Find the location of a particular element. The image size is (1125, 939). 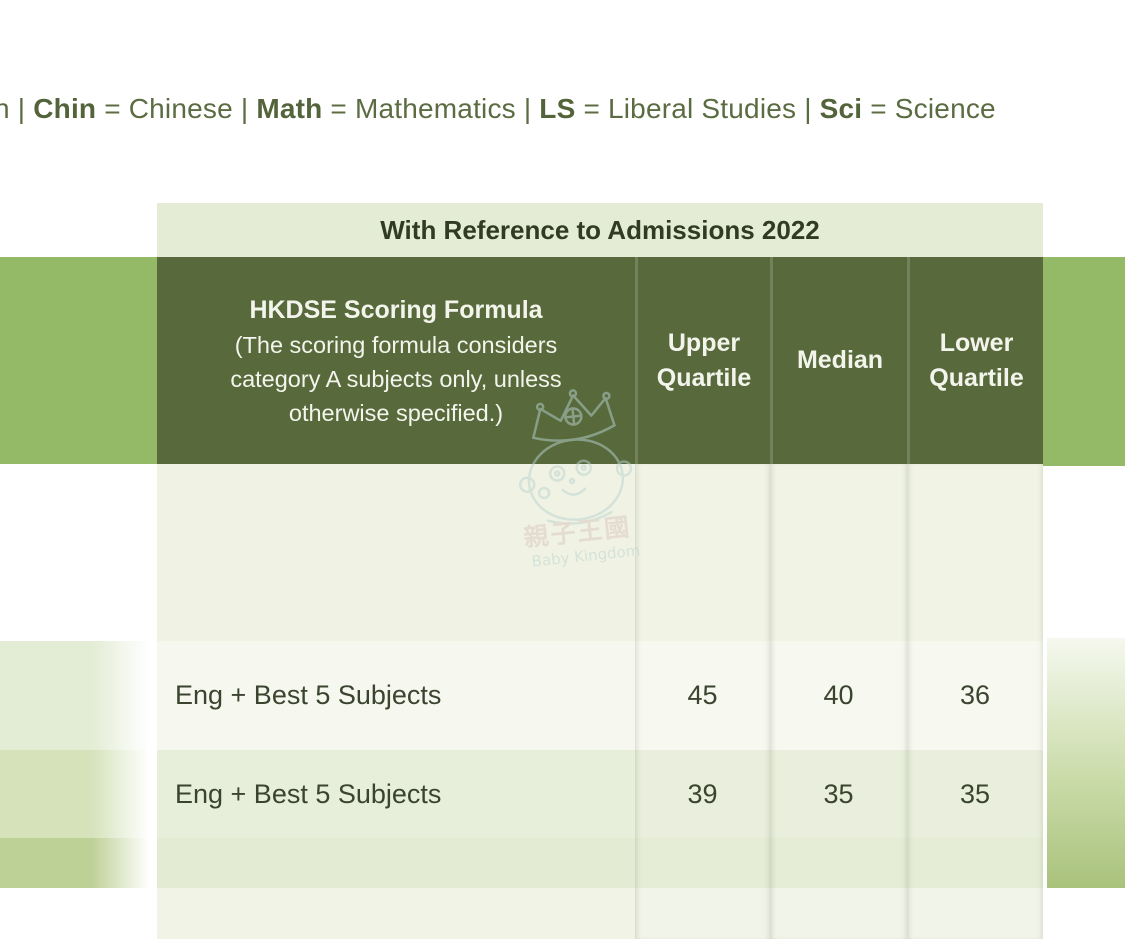

lower-quartile-value: 35 is located at coordinates (975, 793).